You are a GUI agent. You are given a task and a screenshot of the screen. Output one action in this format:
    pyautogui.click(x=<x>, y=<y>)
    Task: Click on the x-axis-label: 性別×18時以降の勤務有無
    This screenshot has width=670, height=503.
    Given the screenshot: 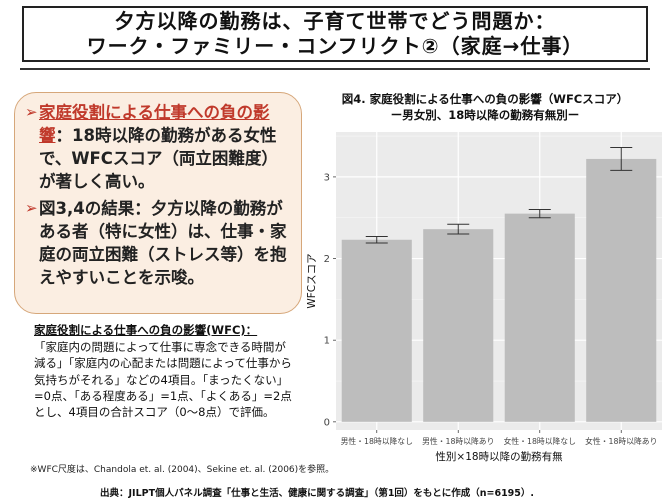 What is the action you would take?
    pyautogui.click(x=499, y=456)
    